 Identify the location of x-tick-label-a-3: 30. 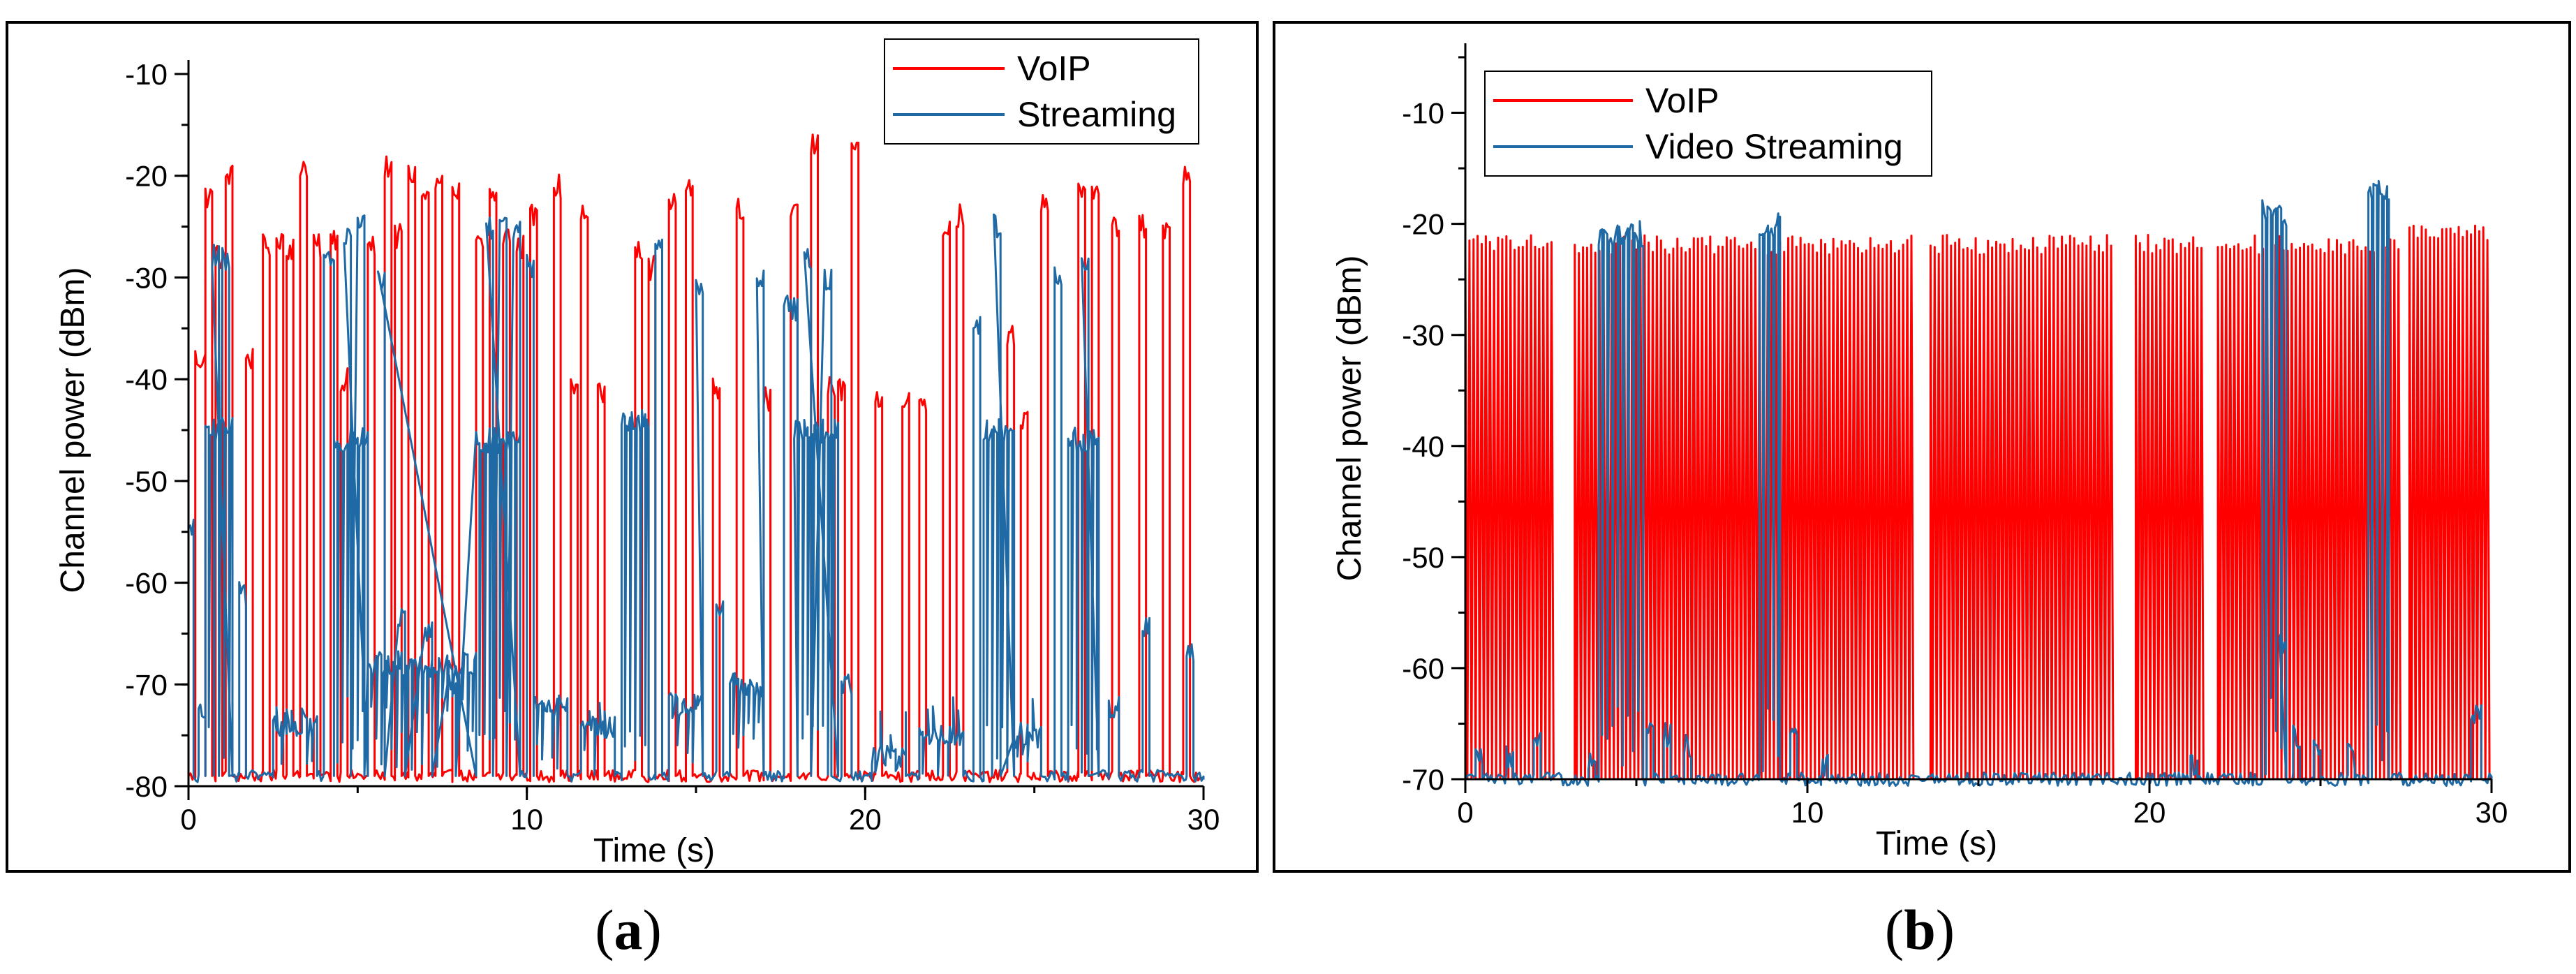
(1203, 819).